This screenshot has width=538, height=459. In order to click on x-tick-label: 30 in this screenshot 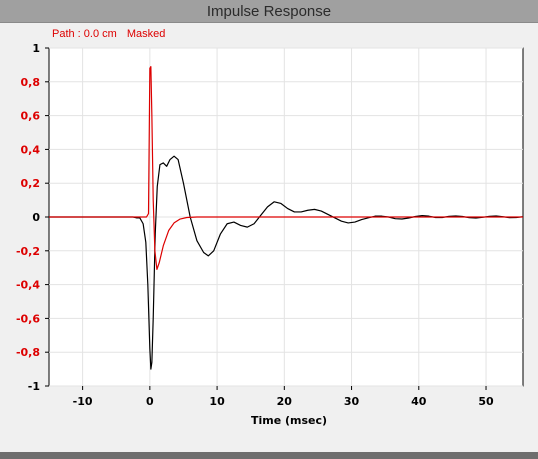, I will do `click(352, 401)`.